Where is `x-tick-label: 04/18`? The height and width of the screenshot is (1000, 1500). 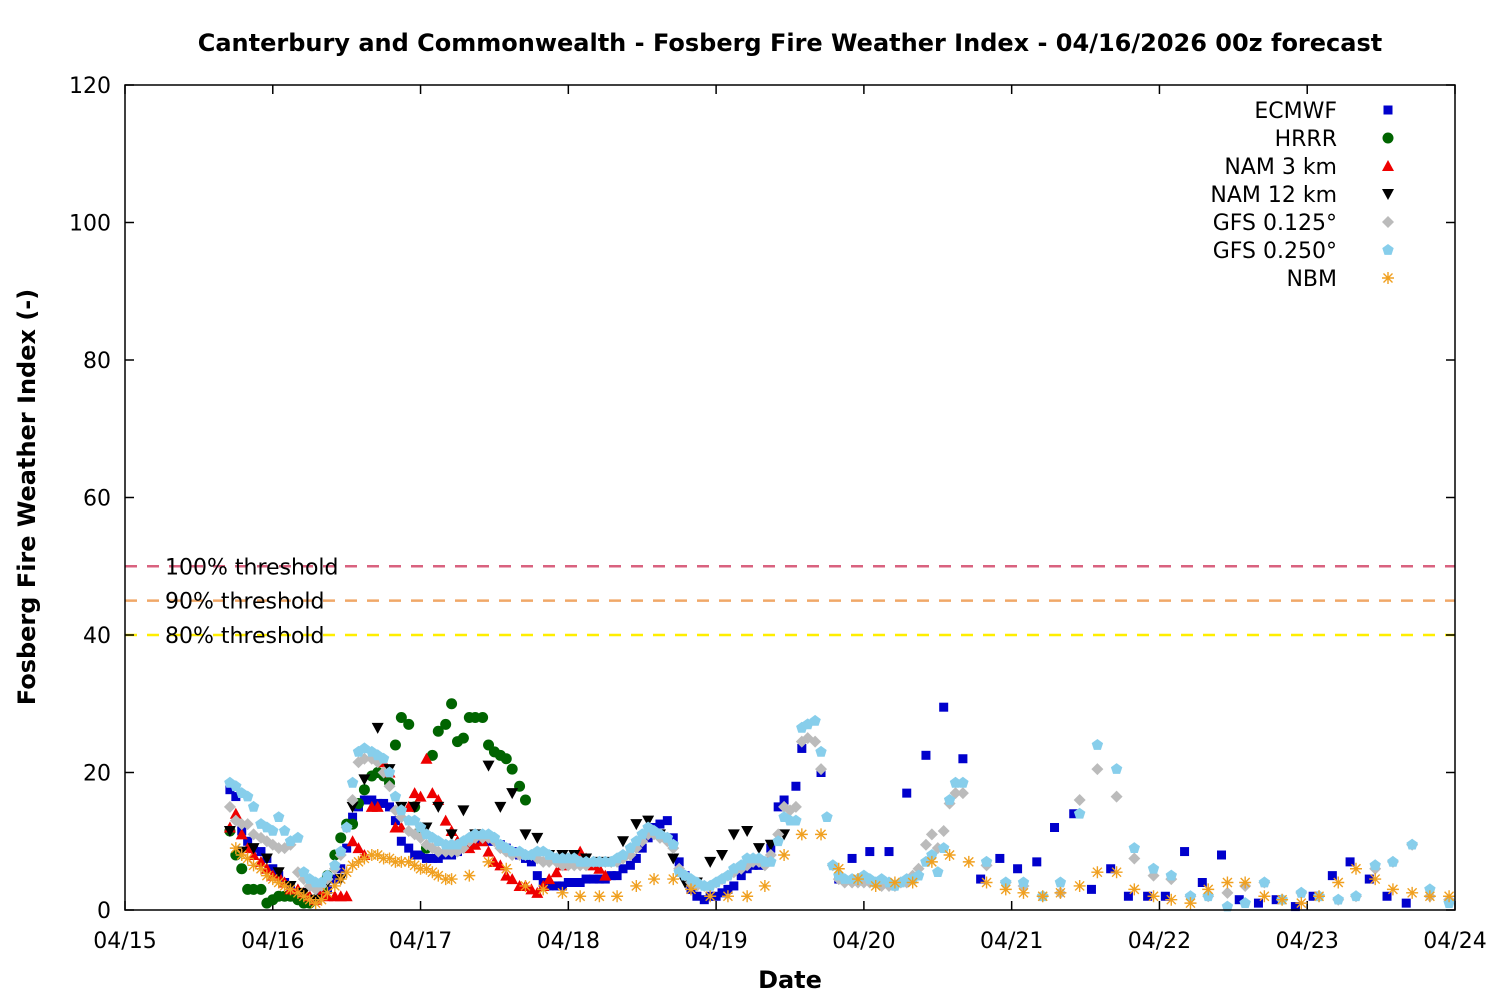
x-tick-label: 04/18 is located at coordinates (568, 941).